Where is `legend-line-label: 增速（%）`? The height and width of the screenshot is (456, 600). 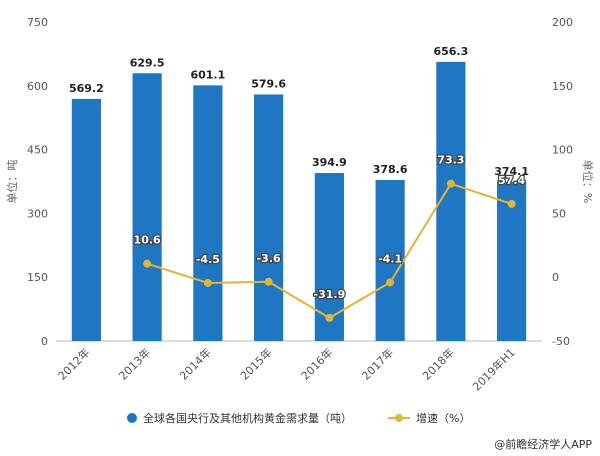 legend-line-label: 增速（%） is located at coordinates (443, 418).